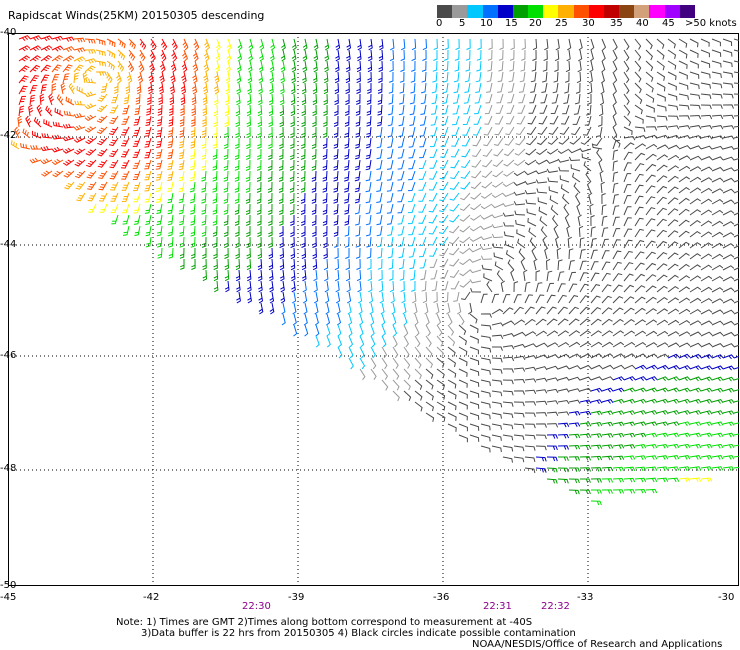 This screenshot has width=740, height=650. I want to click on colorbar-label: >50 knots, so click(711, 23).